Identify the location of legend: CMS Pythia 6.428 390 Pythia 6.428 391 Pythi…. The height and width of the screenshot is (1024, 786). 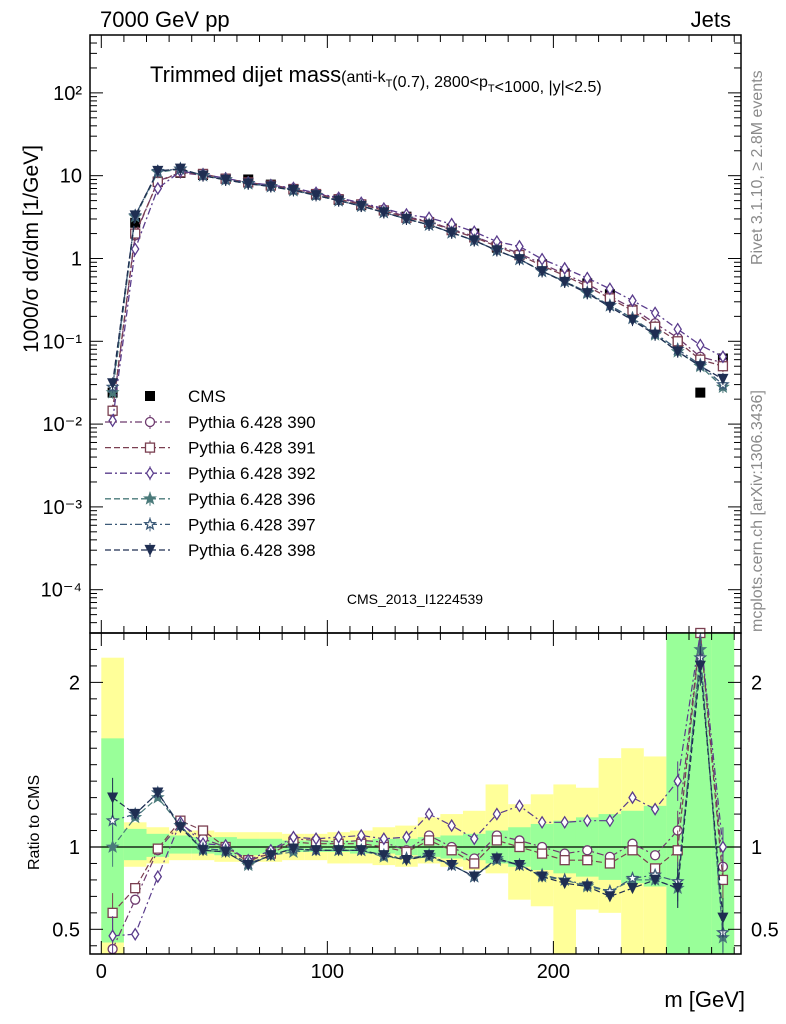
(210, 473).